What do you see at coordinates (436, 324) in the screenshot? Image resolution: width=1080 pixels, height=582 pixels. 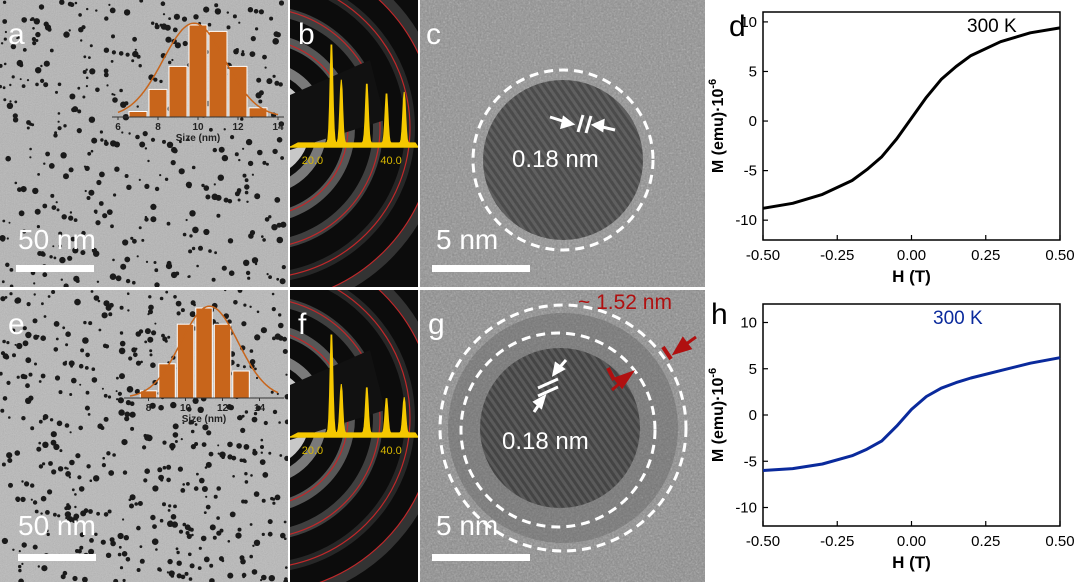 I see `panel-letter-g: g` at bounding box center [436, 324].